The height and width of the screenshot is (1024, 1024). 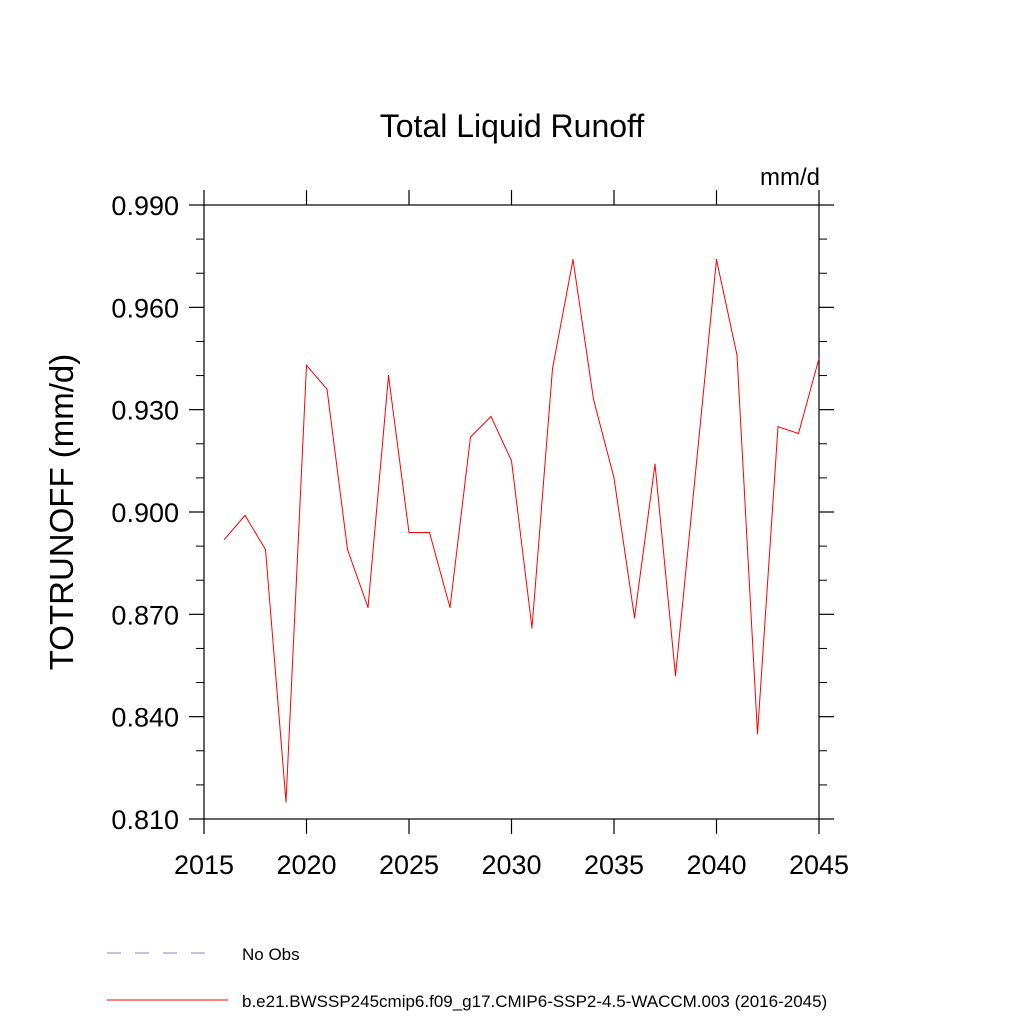 What do you see at coordinates (573, 259) in the screenshot?
I see `data-point-2033` at bounding box center [573, 259].